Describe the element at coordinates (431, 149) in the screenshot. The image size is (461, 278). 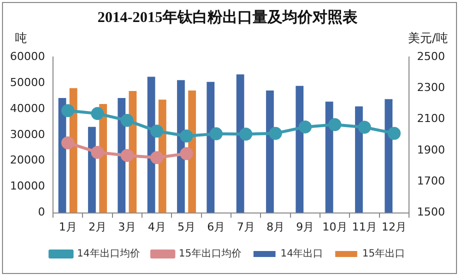
I see `y2-tick-label: 1900` at that location.